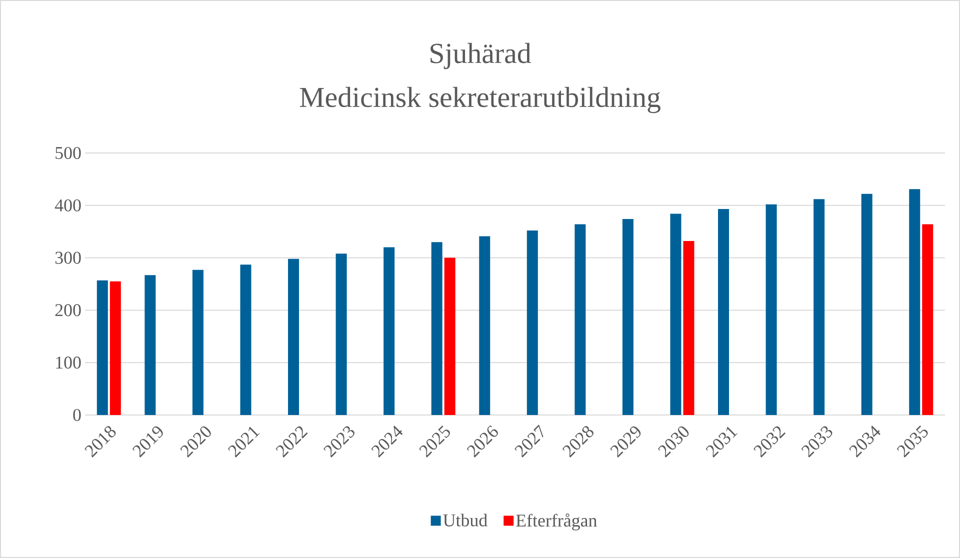  I want to click on y-tick-label: 200, so click(68, 310).